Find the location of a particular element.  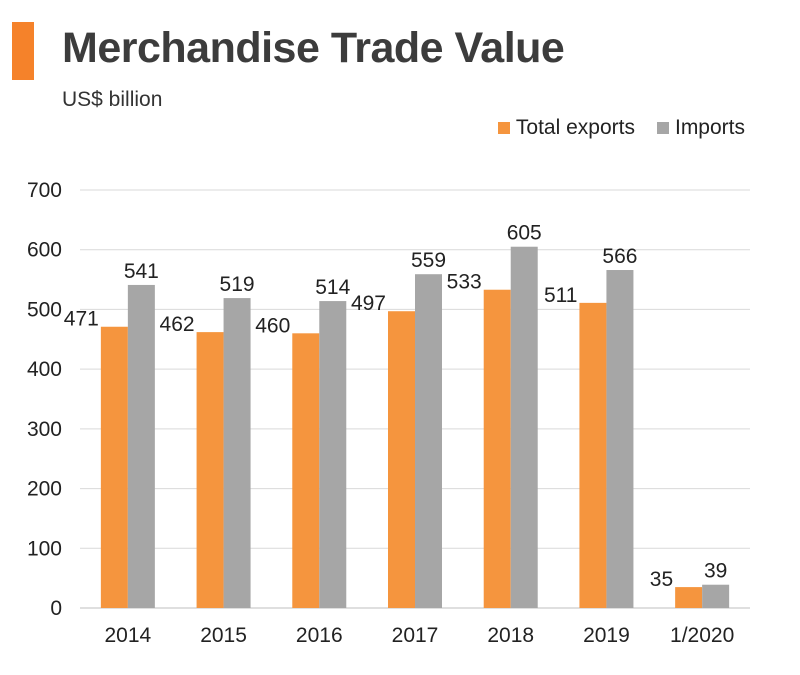

data-label-exports: 460 is located at coordinates (272, 325).